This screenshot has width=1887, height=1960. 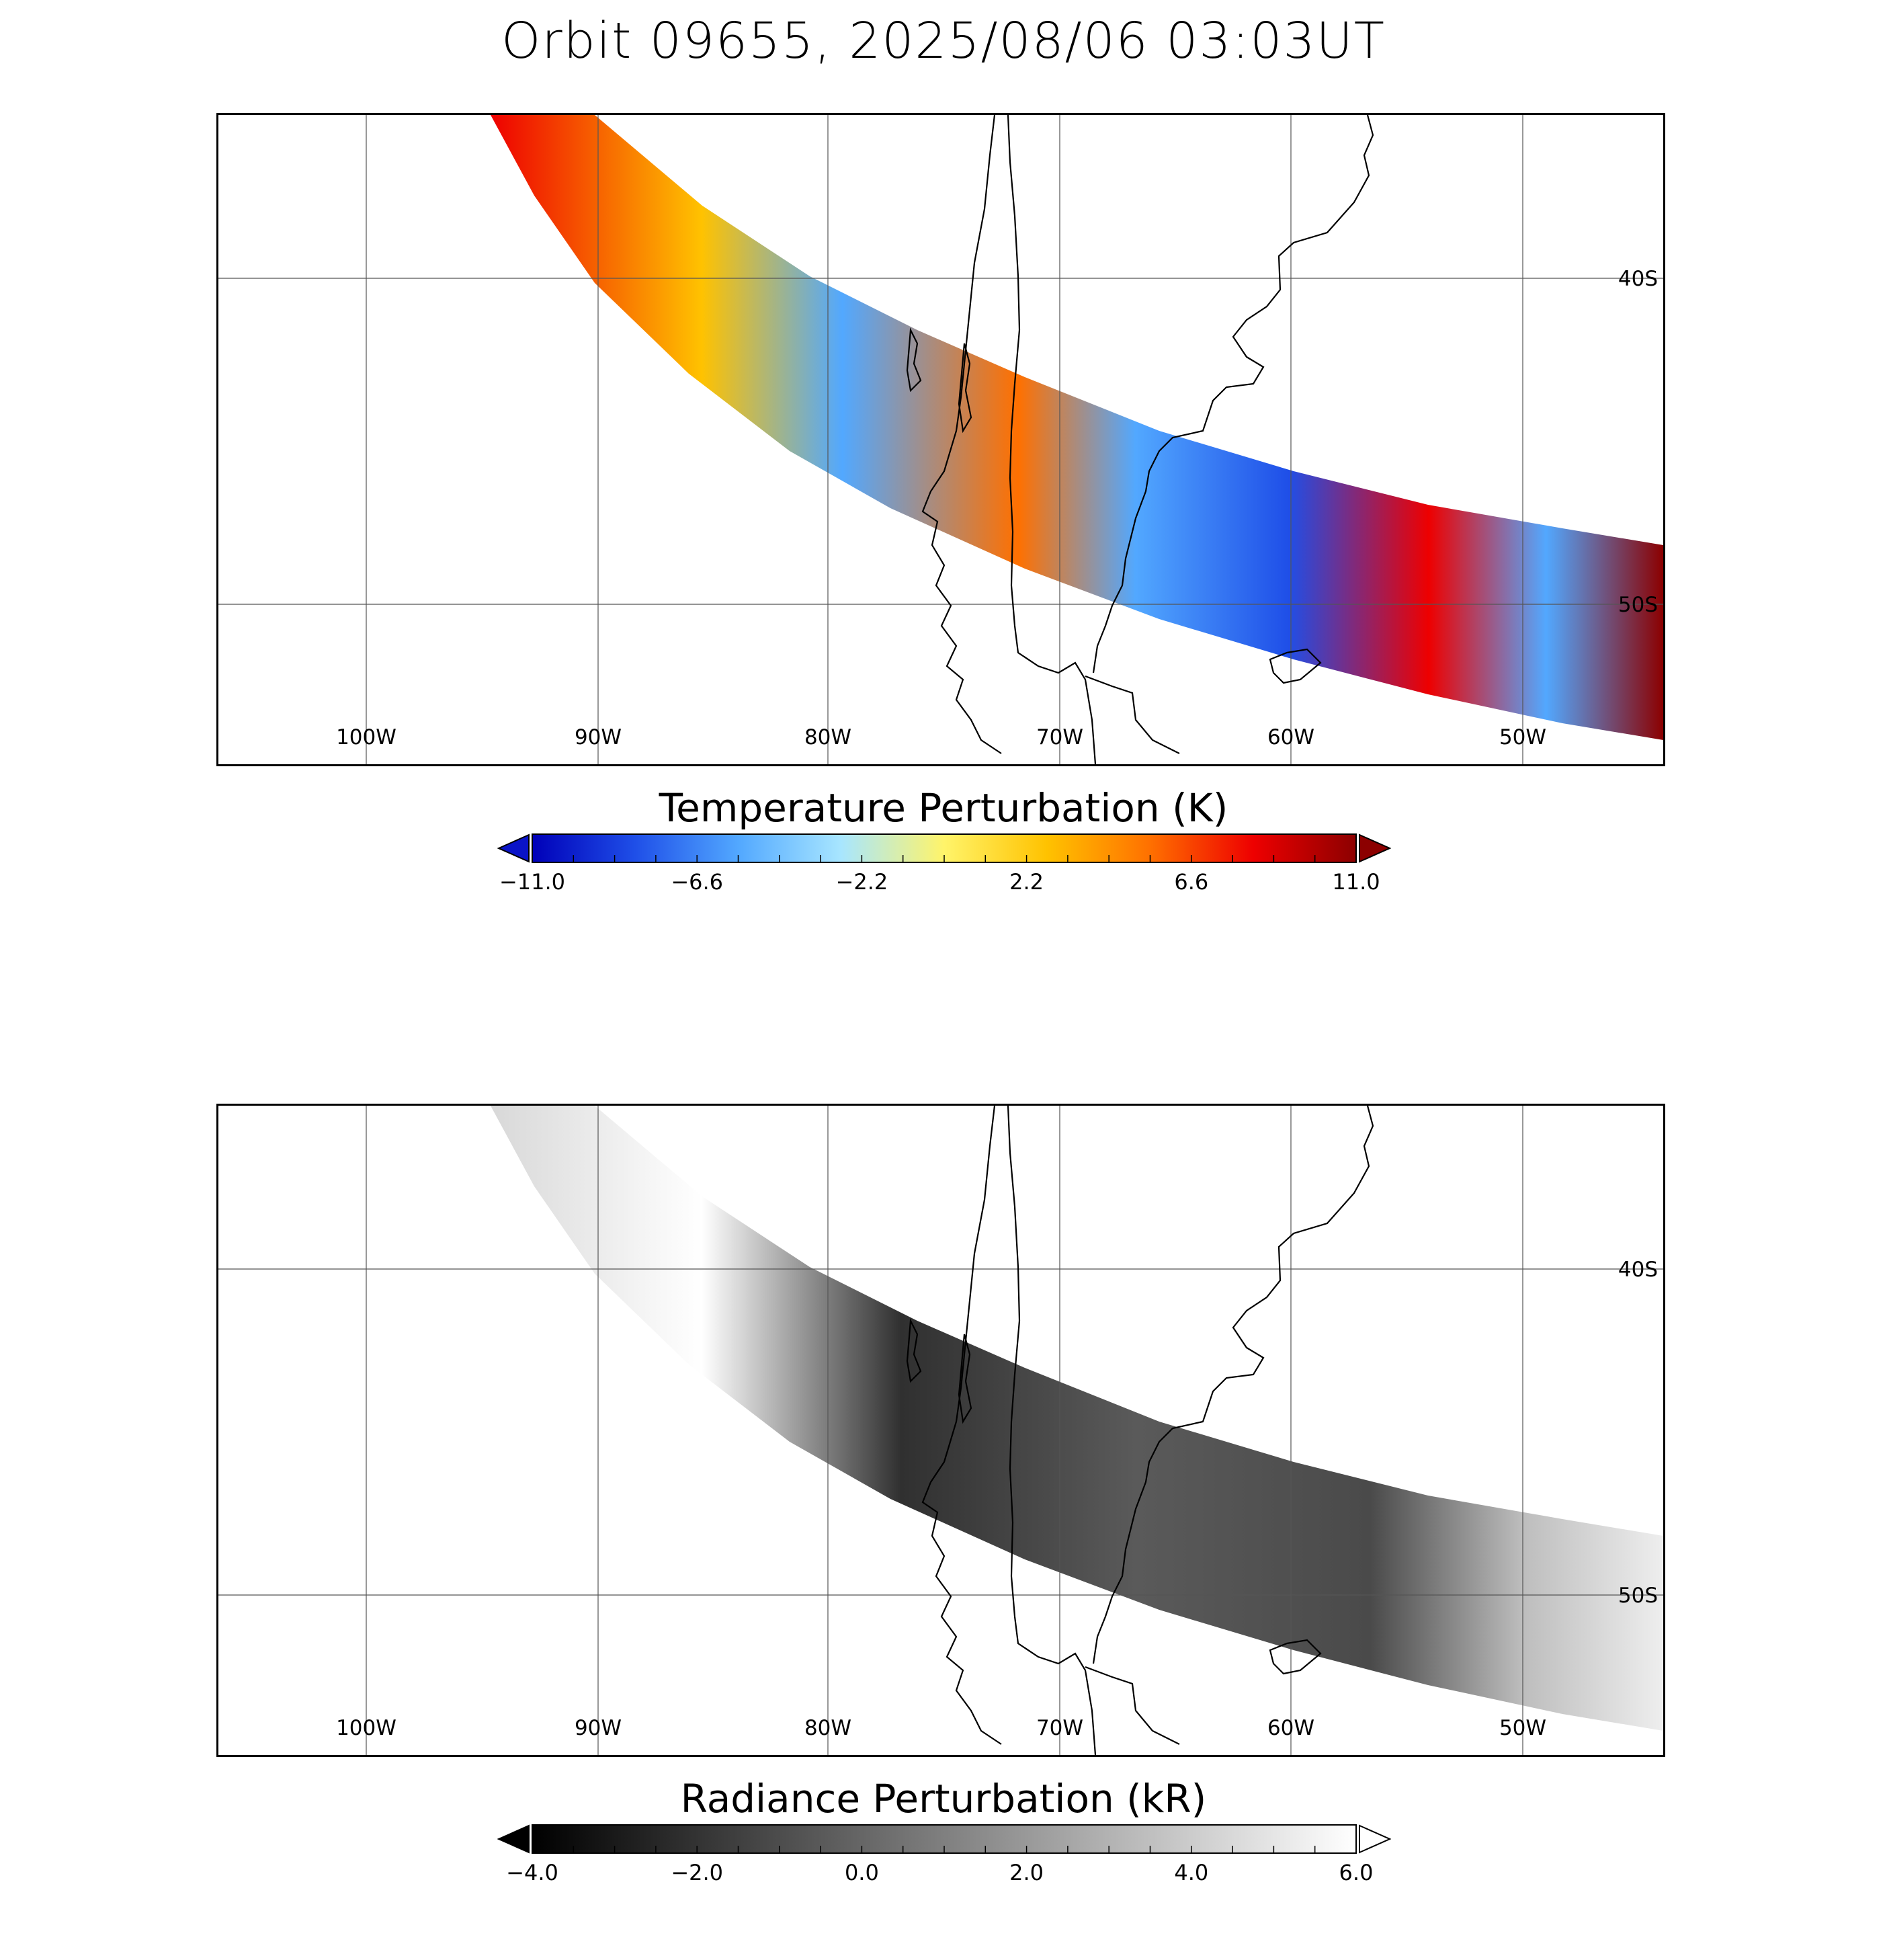 I want to click on colorbar-tick-label: 6.0, so click(x=1357, y=1873).